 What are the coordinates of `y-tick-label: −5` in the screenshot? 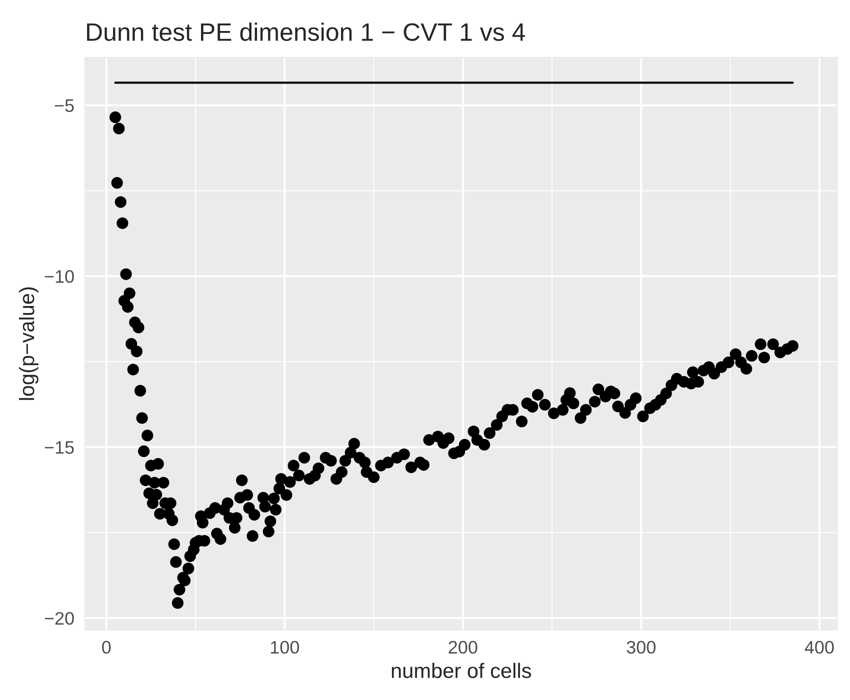 It's located at (64, 105).